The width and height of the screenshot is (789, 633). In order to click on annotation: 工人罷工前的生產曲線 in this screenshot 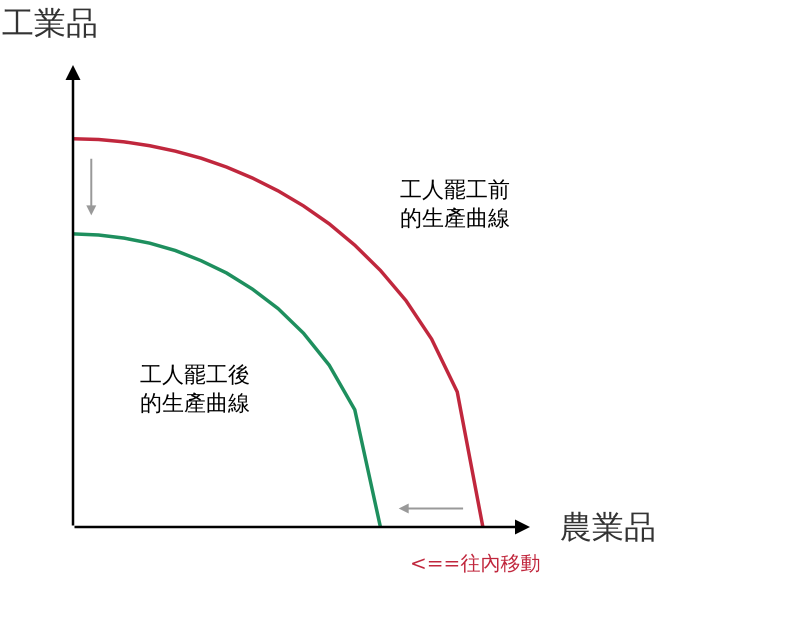, I will do `click(455, 205)`.